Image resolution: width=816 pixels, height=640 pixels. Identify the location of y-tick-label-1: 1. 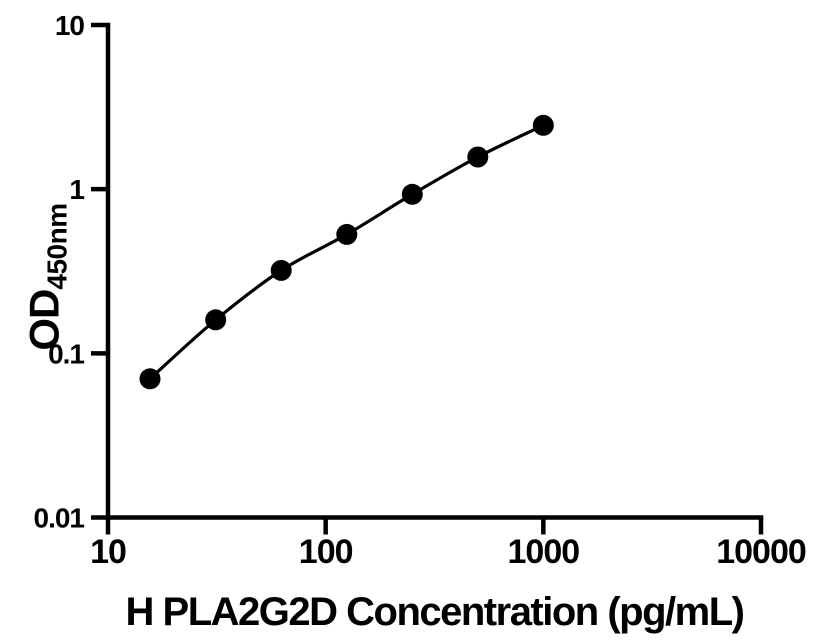
(76, 189).